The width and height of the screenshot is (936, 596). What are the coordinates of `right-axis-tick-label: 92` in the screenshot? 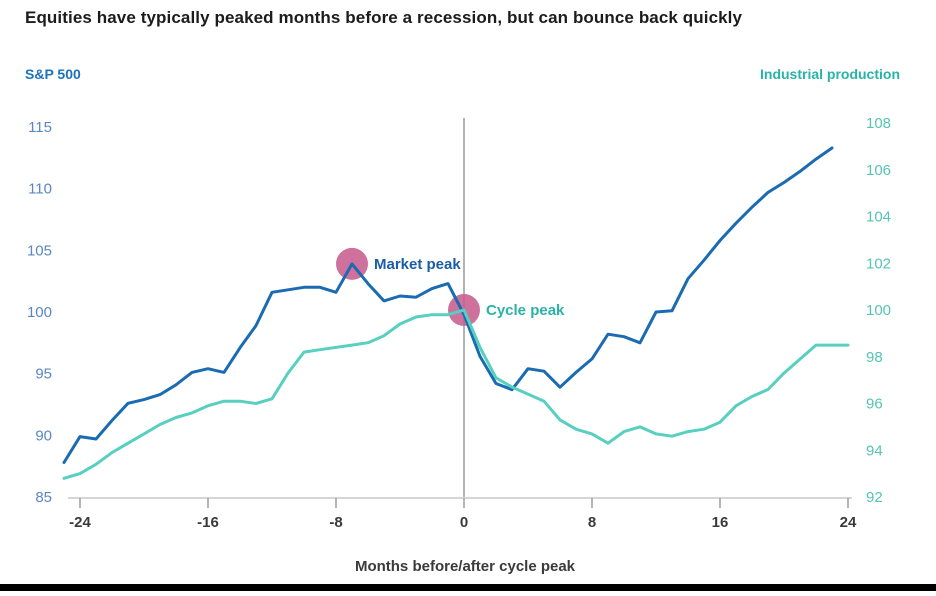 It's located at (874, 497).